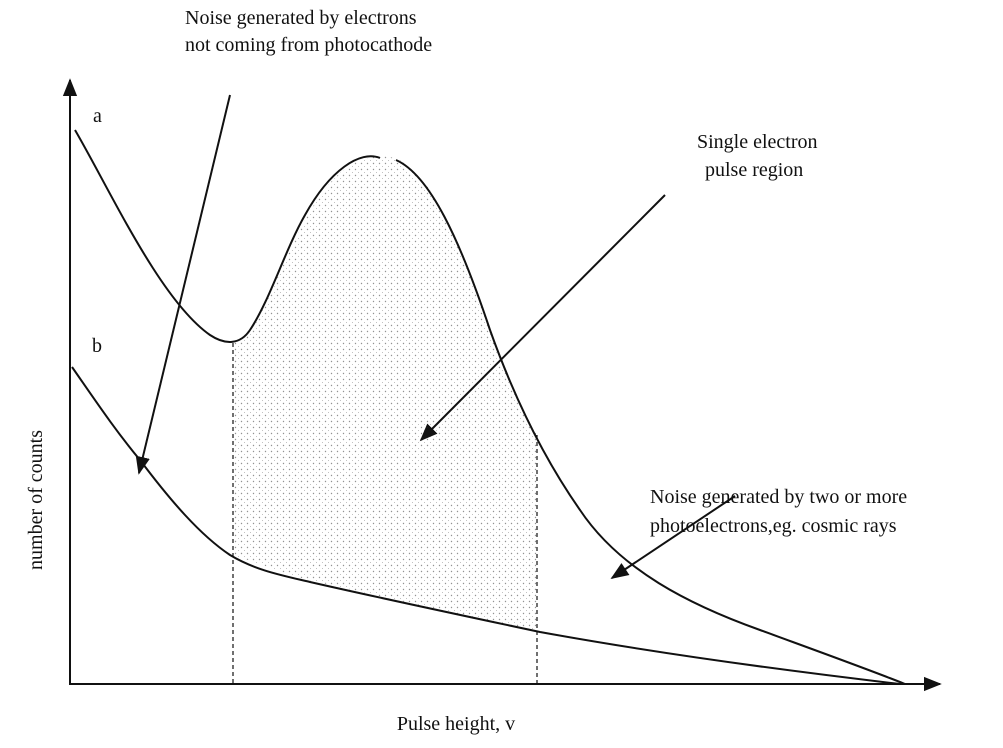 This screenshot has height=748, width=1003. Describe the element at coordinates (757, 142) in the screenshot. I see `annotation: Single electron` at that location.